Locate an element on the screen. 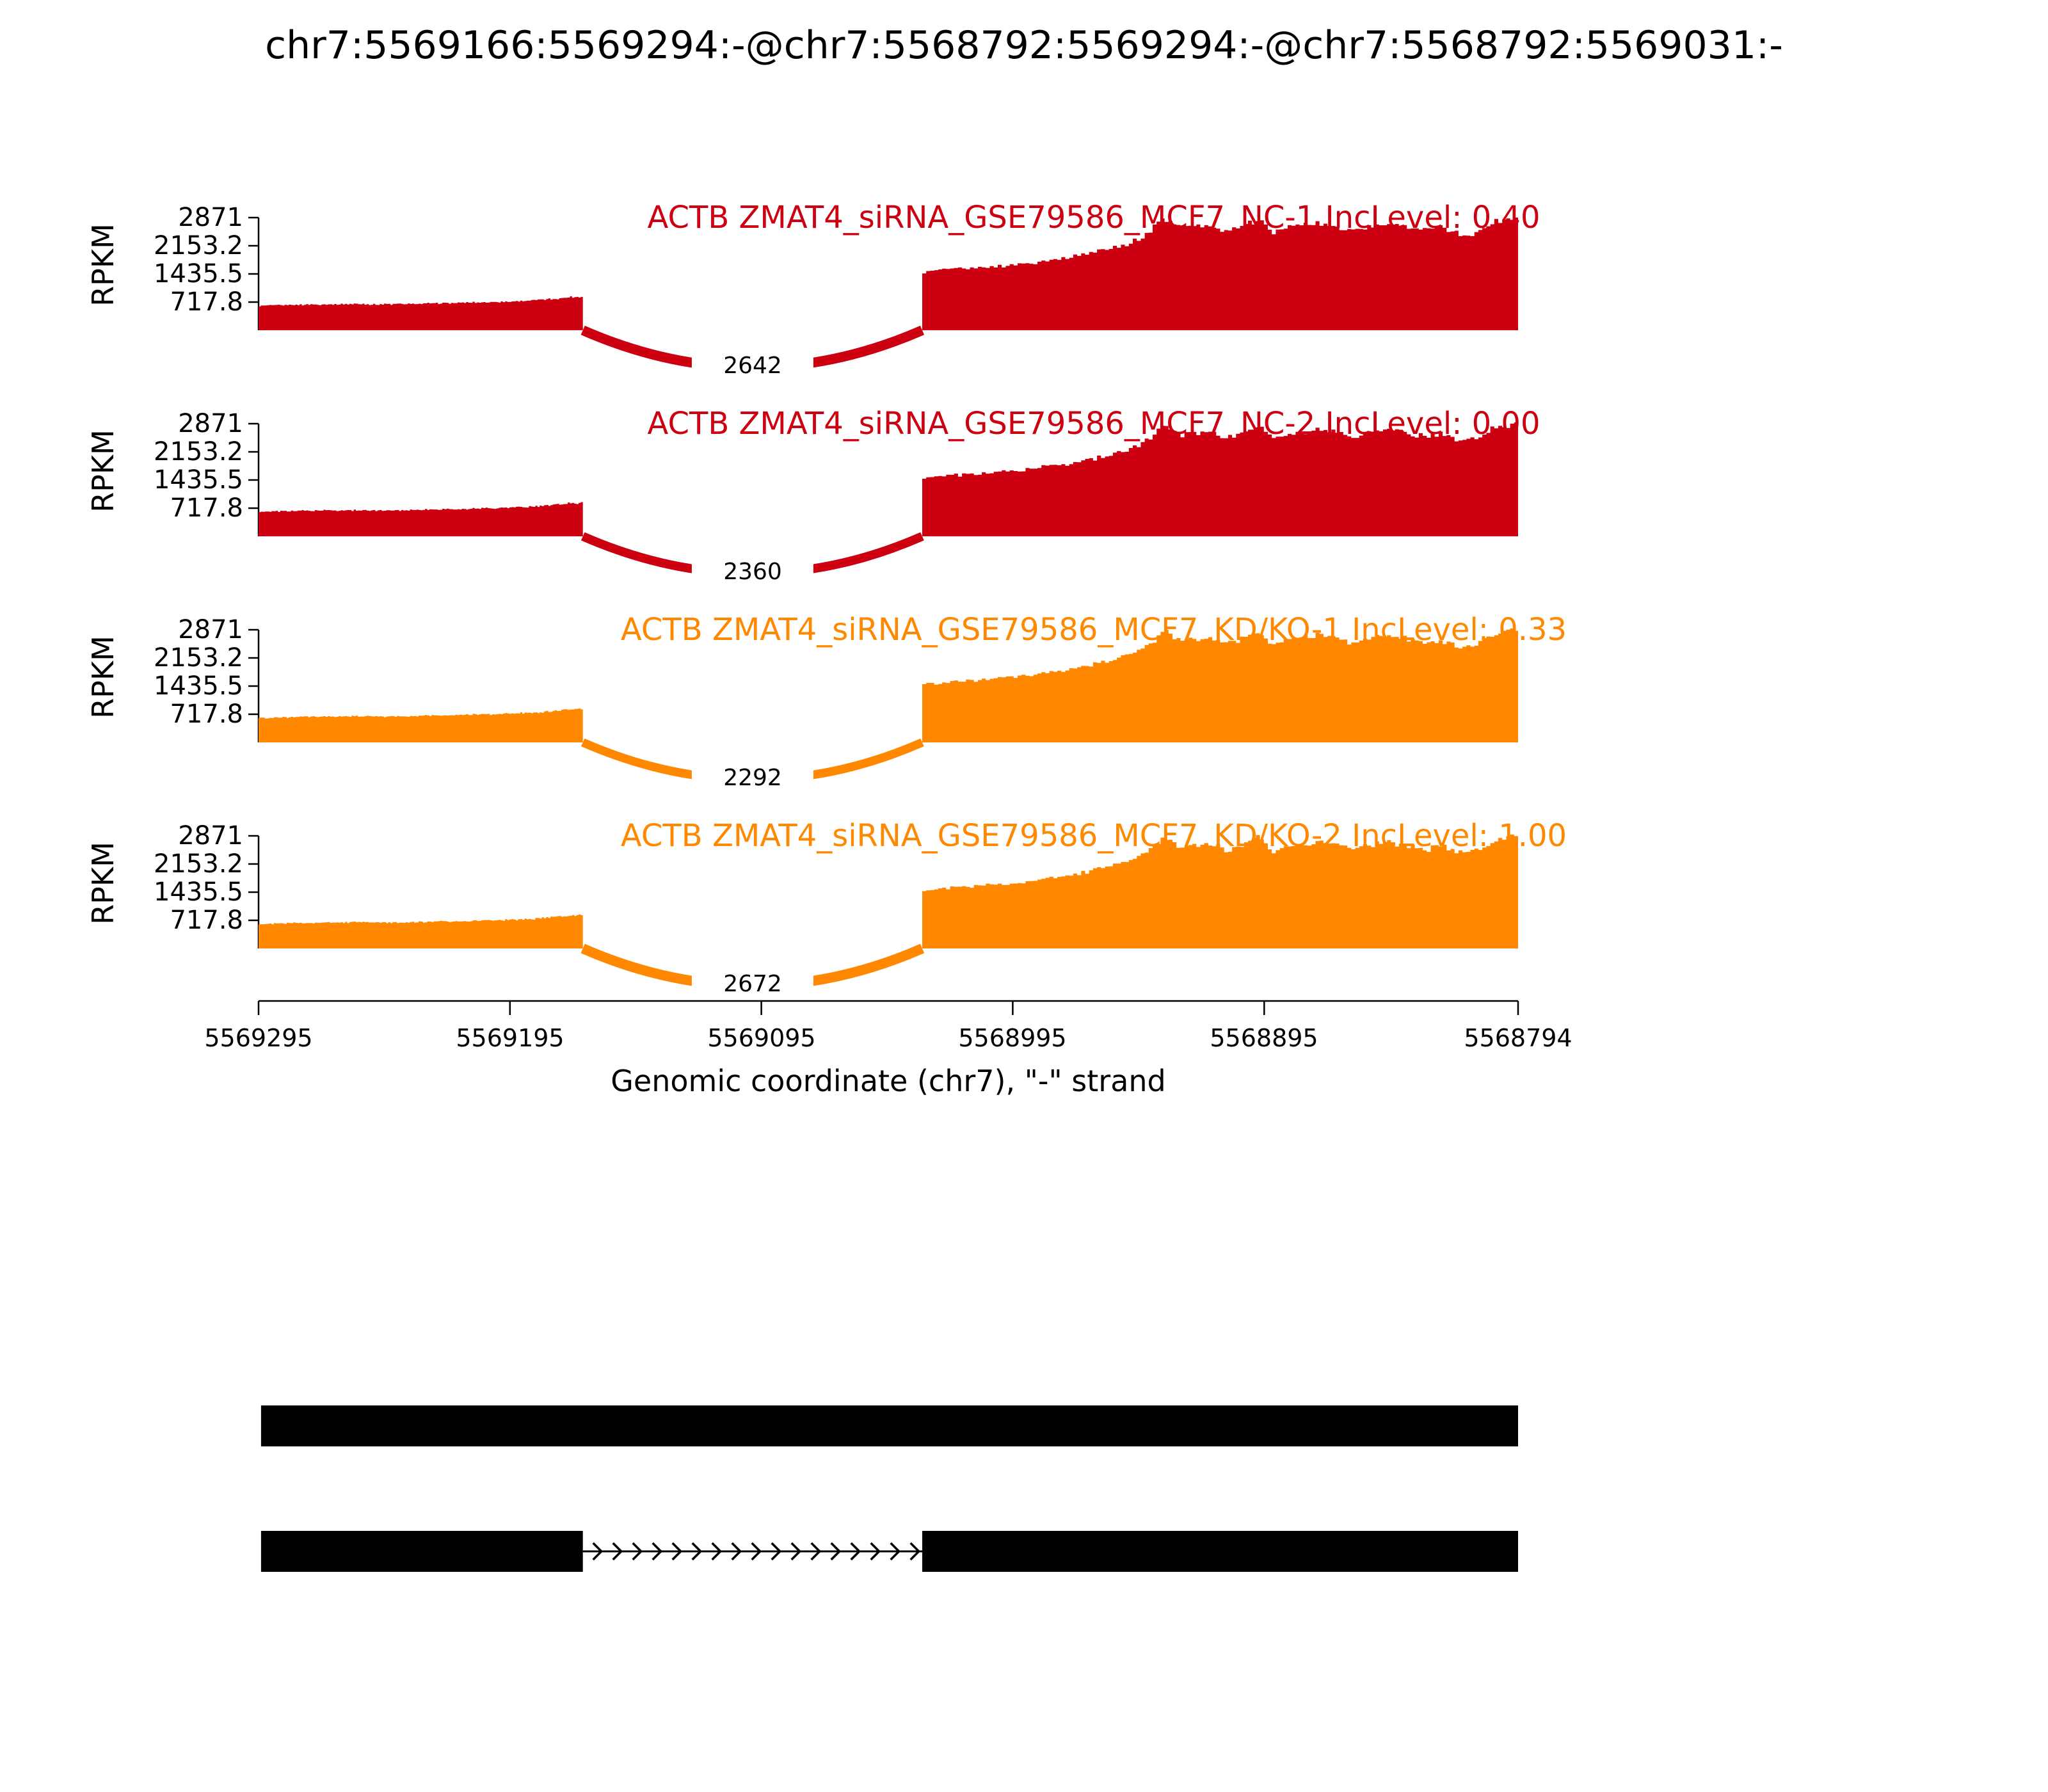 This screenshot has height=1792, width=2048. junction-count-label: 2360 is located at coordinates (752, 572).